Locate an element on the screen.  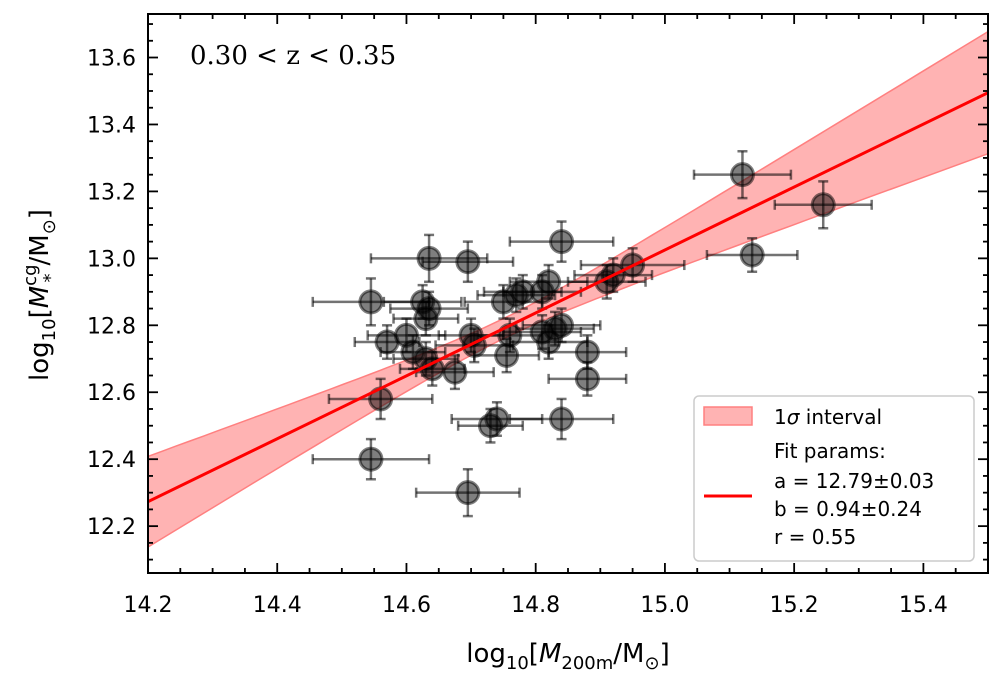
legend-band-swatch is located at coordinates (728, 416).